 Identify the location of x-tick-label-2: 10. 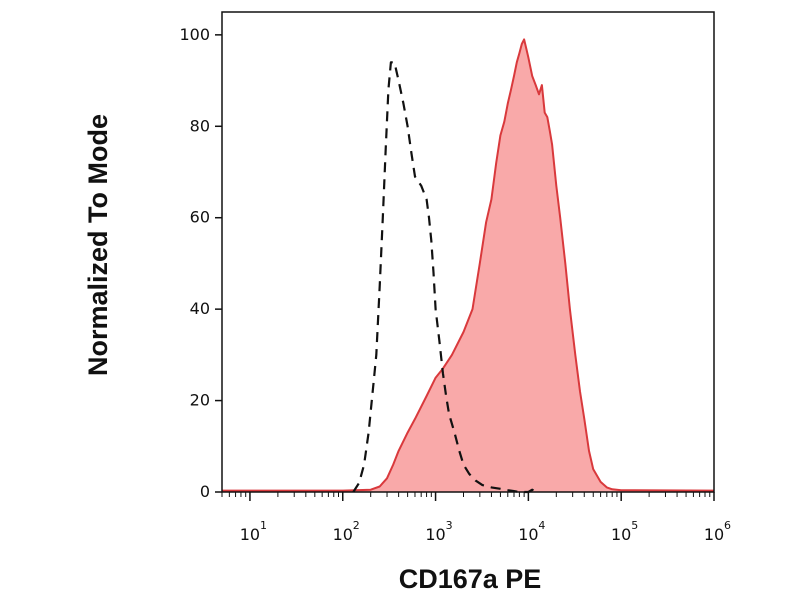
(435, 534).